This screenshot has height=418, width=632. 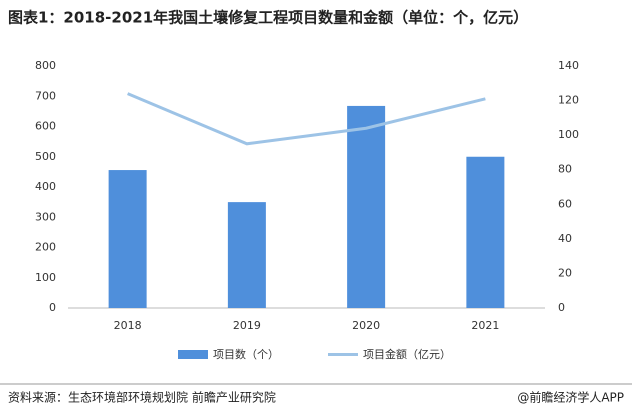 What do you see at coordinates (565, 238) in the screenshot?
I see `y2-tick-label: 40` at bounding box center [565, 238].